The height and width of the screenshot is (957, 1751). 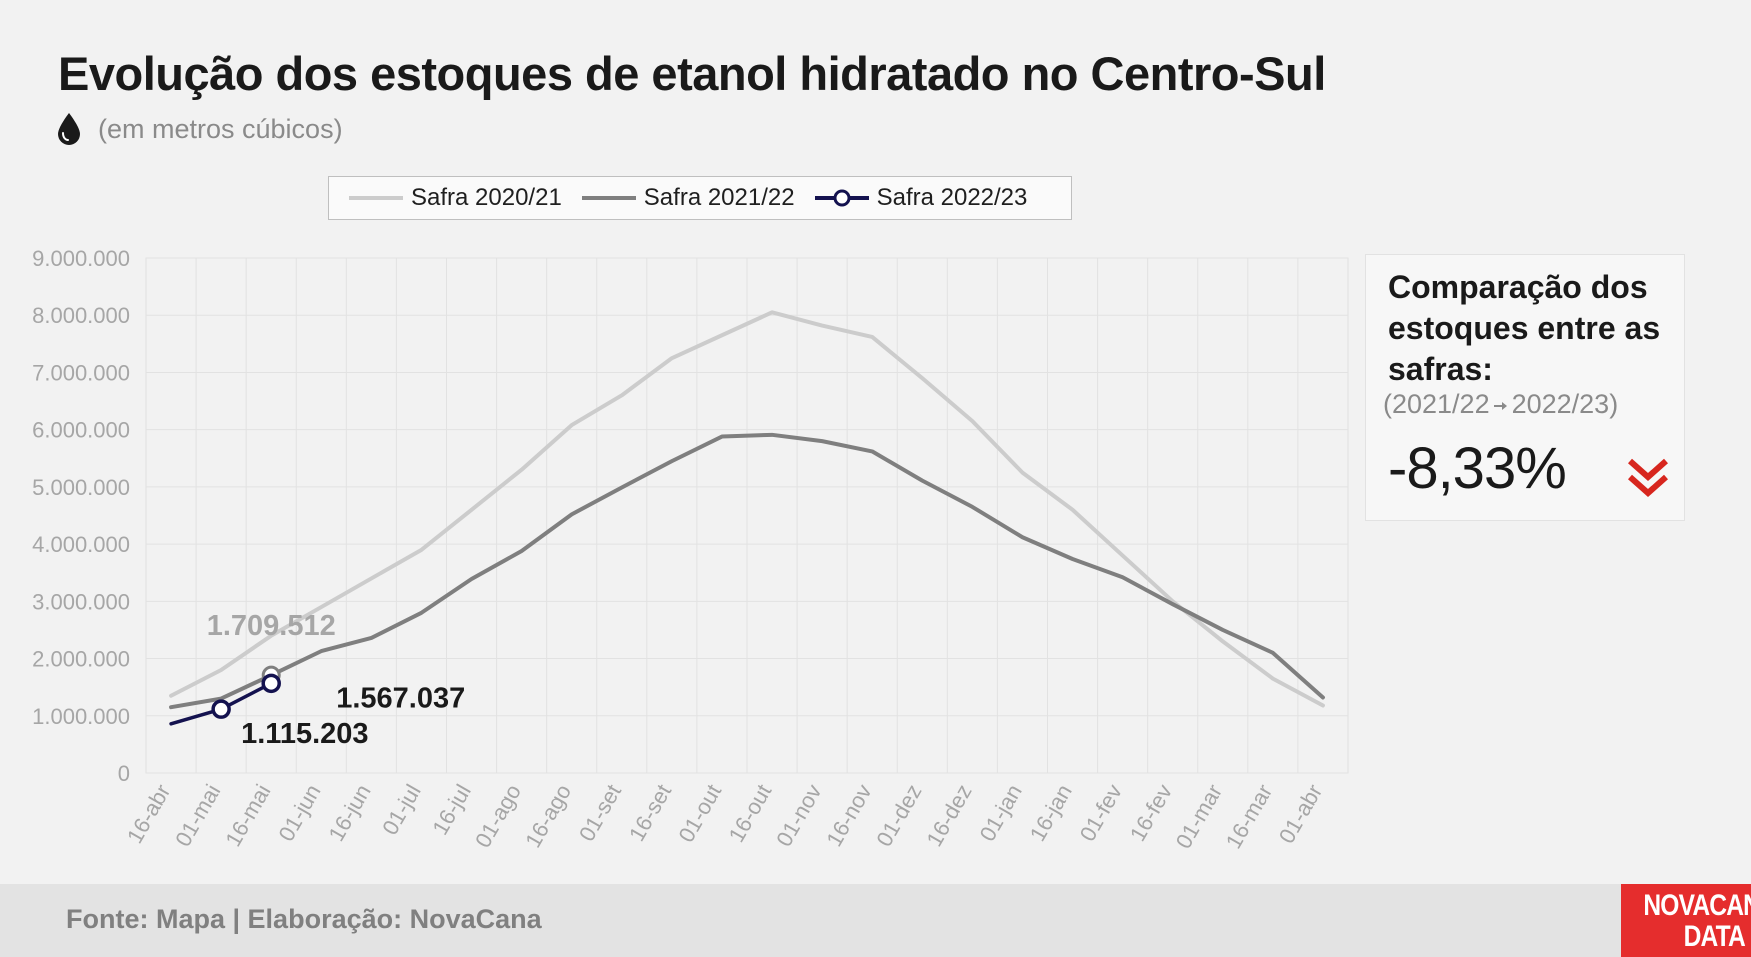 What do you see at coordinates (400, 698) in the screenshot?
I see `data-label: 1.567.037` at bounding box center [400, 698].